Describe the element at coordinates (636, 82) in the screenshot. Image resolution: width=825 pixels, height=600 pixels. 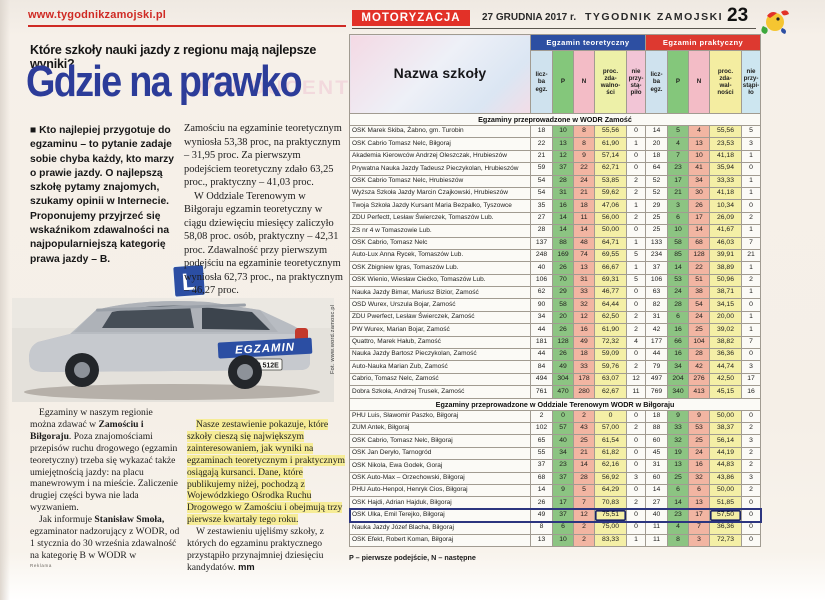
I see `col-header-theory-noshow: nie przy- stą- piło` at that location.